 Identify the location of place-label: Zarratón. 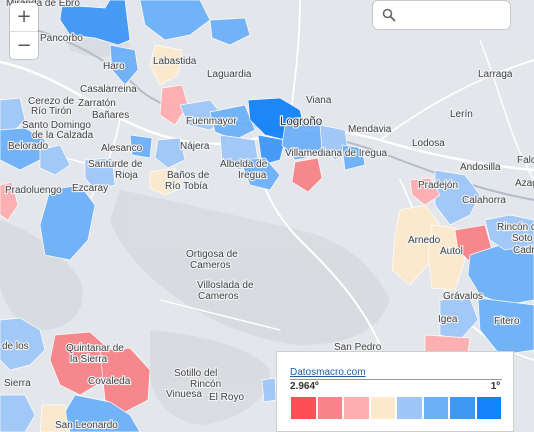
(97, 103).